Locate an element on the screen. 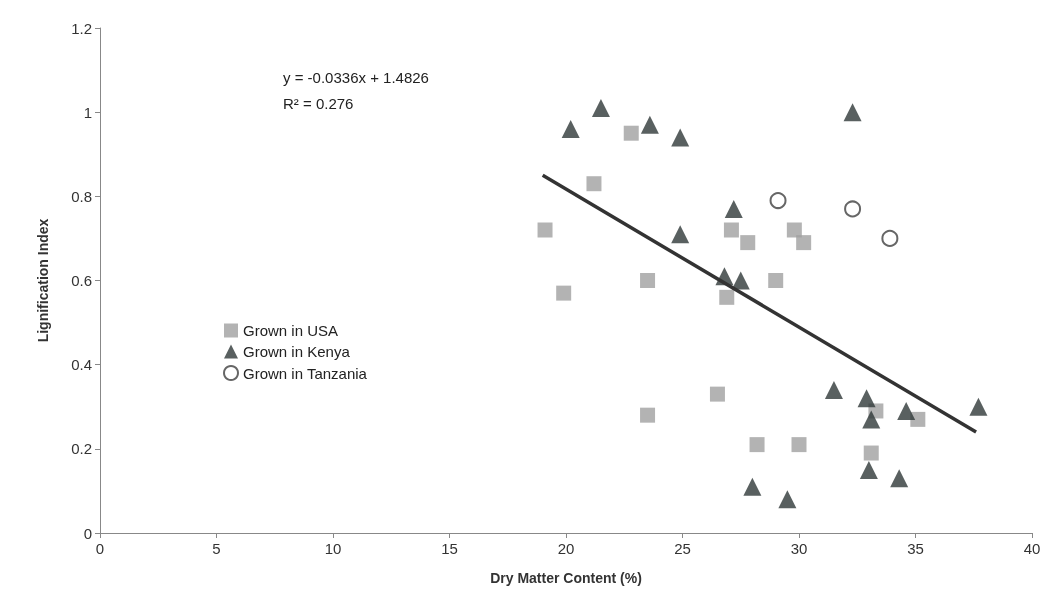  legend-label: Grown in Kenya is located at coordinates (297, 351).